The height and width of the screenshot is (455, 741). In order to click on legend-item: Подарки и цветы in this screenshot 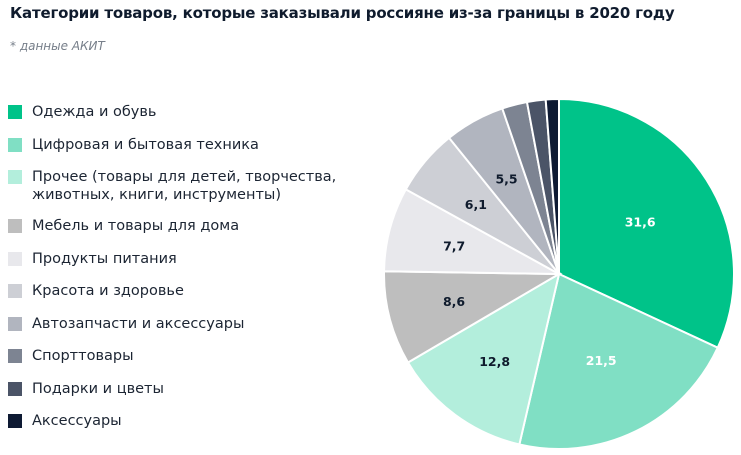, I will do `click(193, 389)`.